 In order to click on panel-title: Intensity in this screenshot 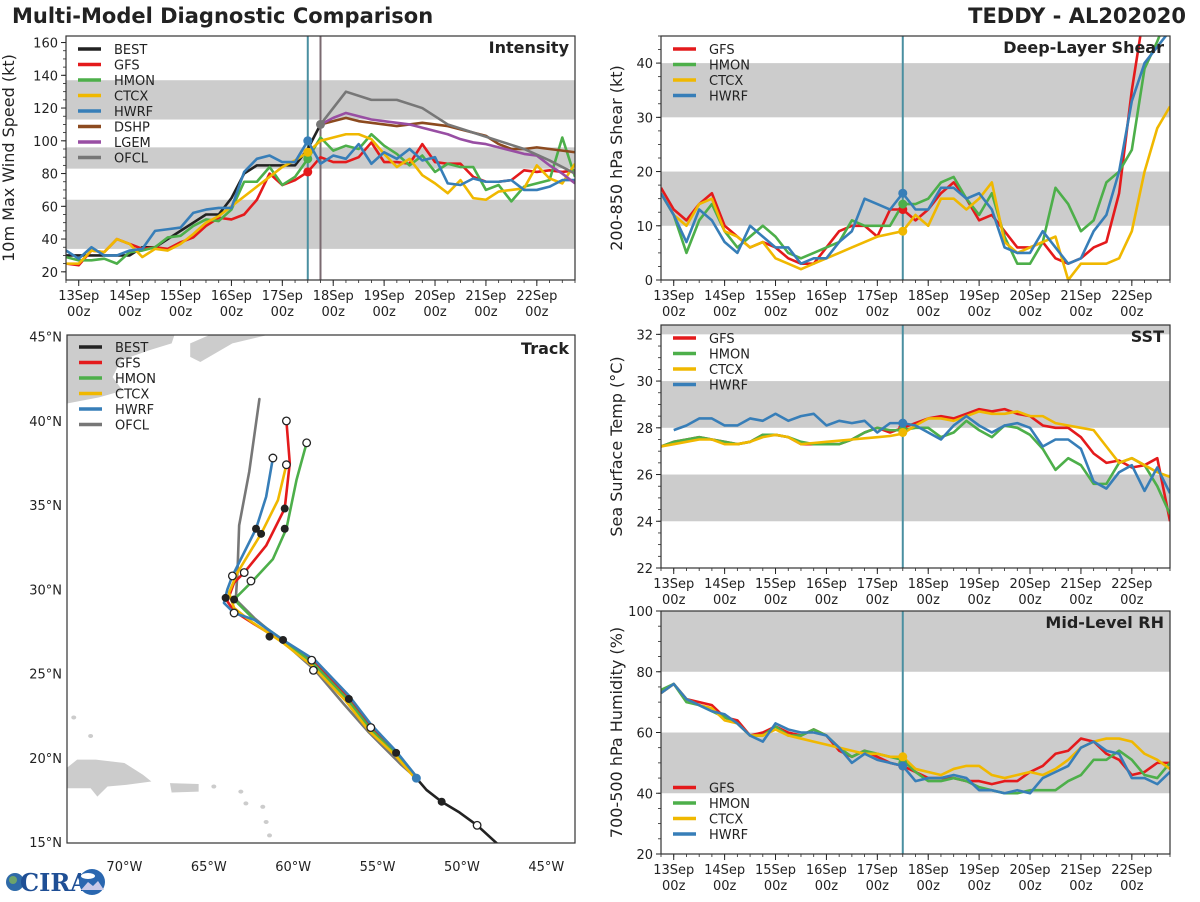, I will do `click(529, 47)`.